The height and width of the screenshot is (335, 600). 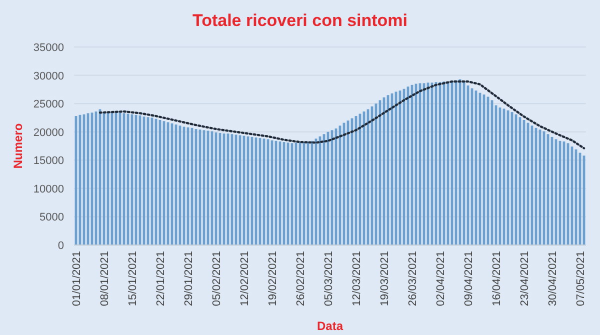 What do you see at coordinates (48, 76) in the screenshot?
I see `y-tick-label: 30000` at bounding box center [48, 76].